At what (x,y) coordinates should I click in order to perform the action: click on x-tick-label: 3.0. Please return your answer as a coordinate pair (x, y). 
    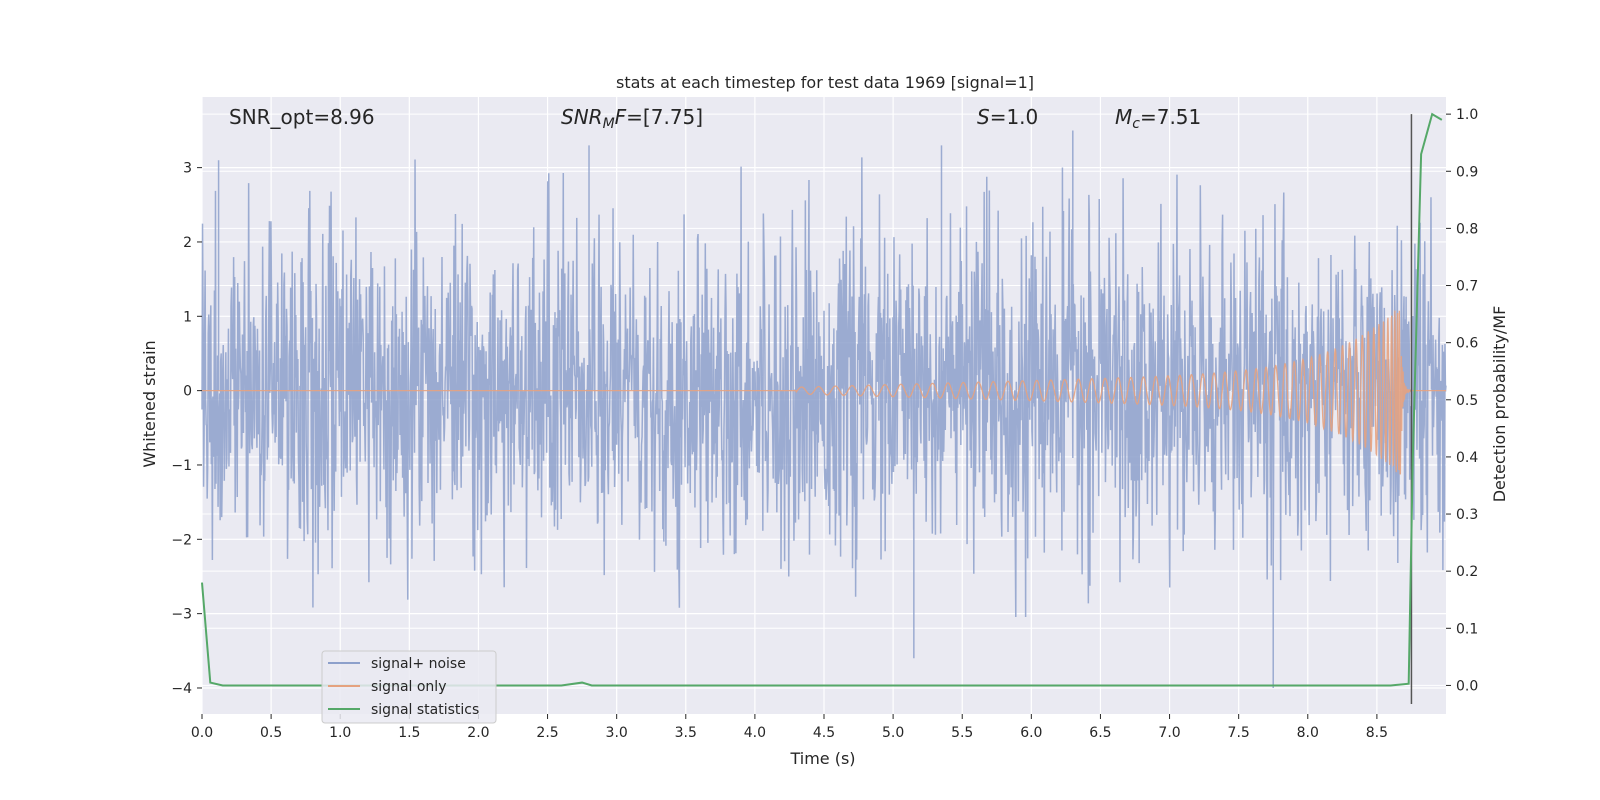
    Looking at the image, I should click on (617, 733).